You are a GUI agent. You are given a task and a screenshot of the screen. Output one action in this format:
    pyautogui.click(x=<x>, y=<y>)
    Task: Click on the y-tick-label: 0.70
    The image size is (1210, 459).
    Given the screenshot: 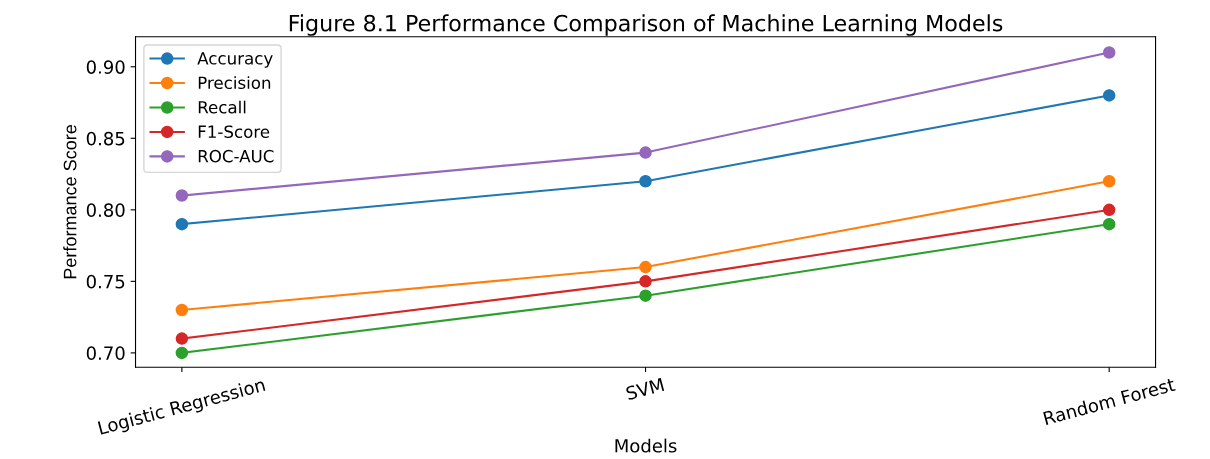 What is the action you would take?
    pyautogui.click(x=105, y=353)
    